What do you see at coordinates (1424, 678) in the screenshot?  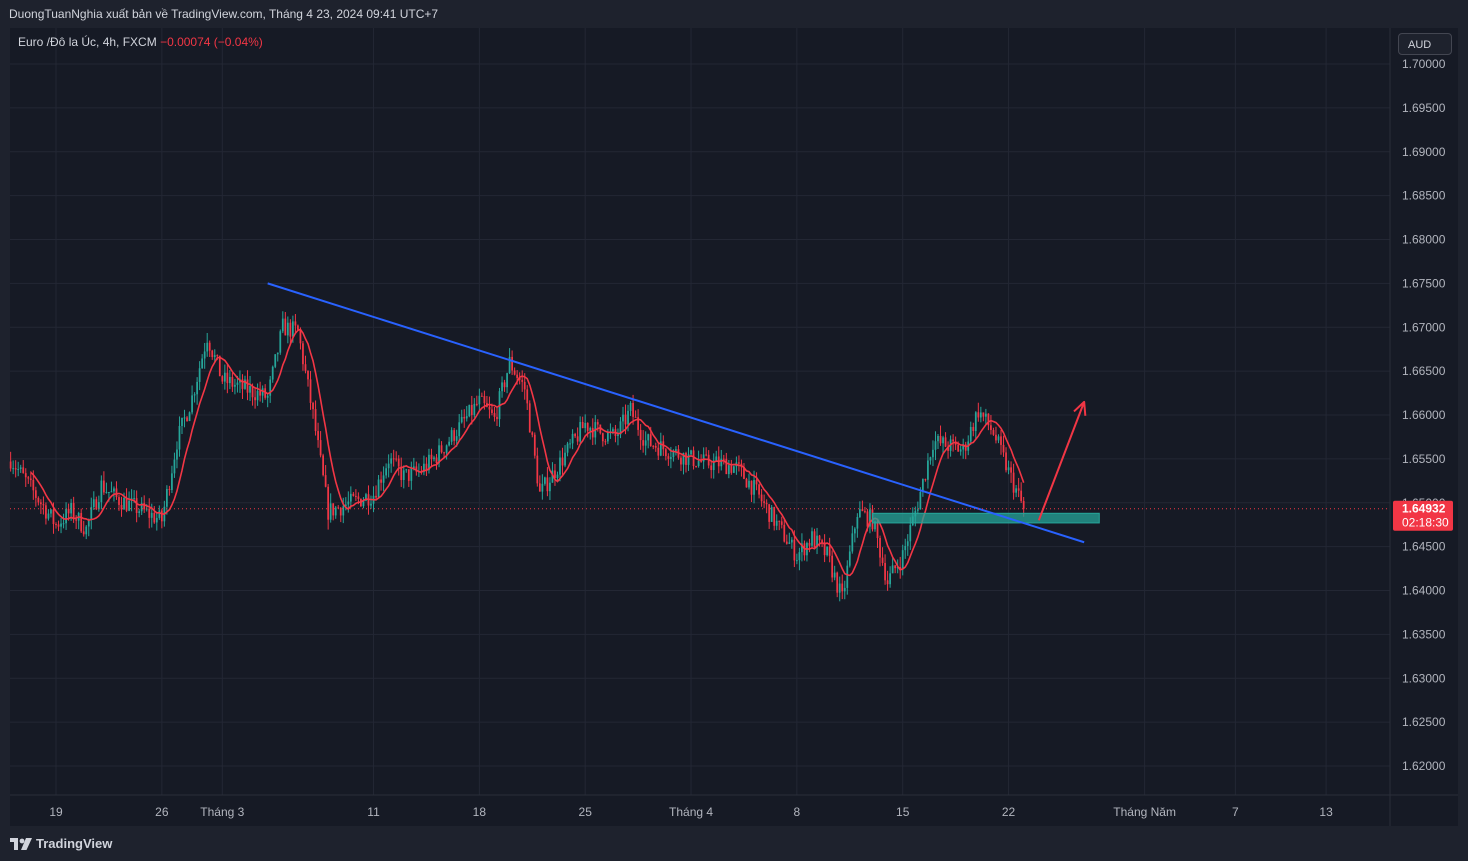 I see `price-tick-label: 1.63000` at bounding box center [1424, 678].